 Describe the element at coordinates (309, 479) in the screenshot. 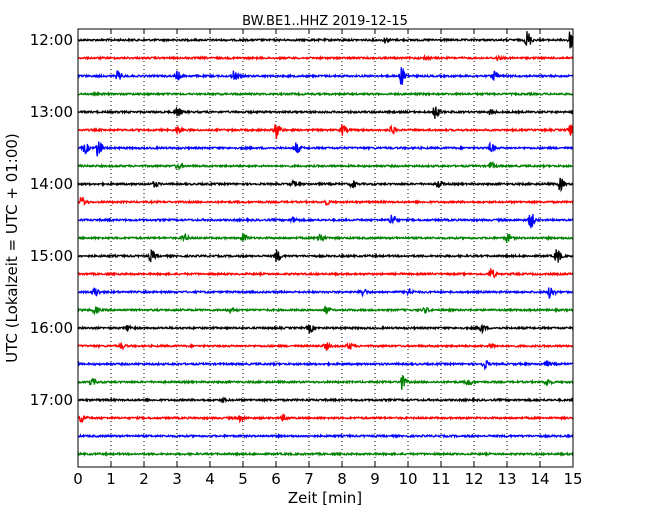

I see `x-tick-label: 7` at that location.